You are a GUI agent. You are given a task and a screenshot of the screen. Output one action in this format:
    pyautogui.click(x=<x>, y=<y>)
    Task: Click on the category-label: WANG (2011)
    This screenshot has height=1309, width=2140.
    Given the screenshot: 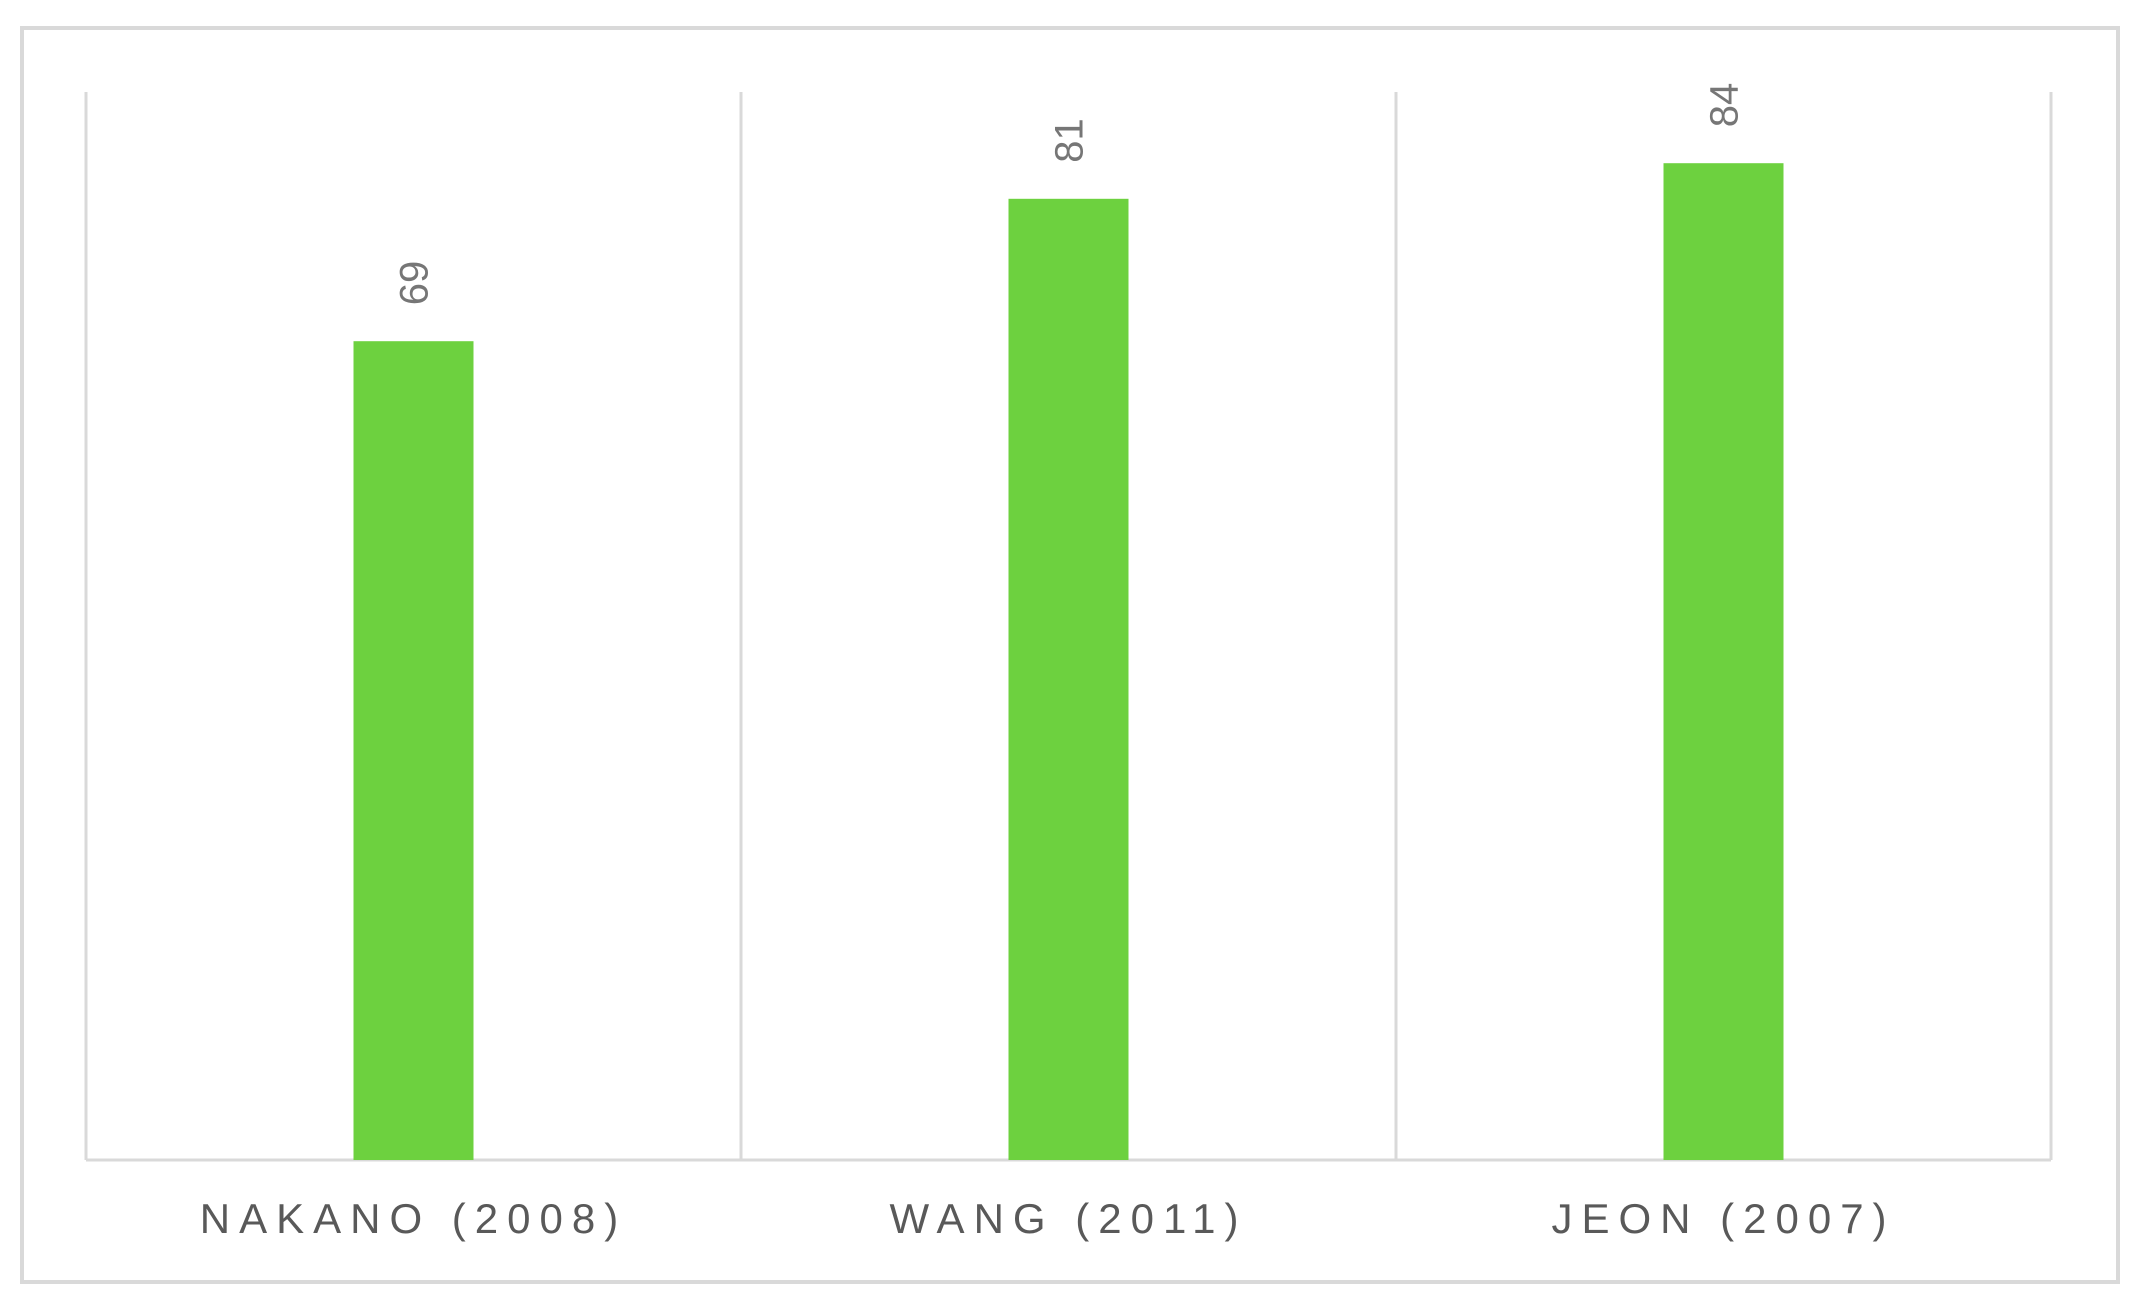 What is the action you would take?
    pyautogui.click(x=1068, y=1218)
    